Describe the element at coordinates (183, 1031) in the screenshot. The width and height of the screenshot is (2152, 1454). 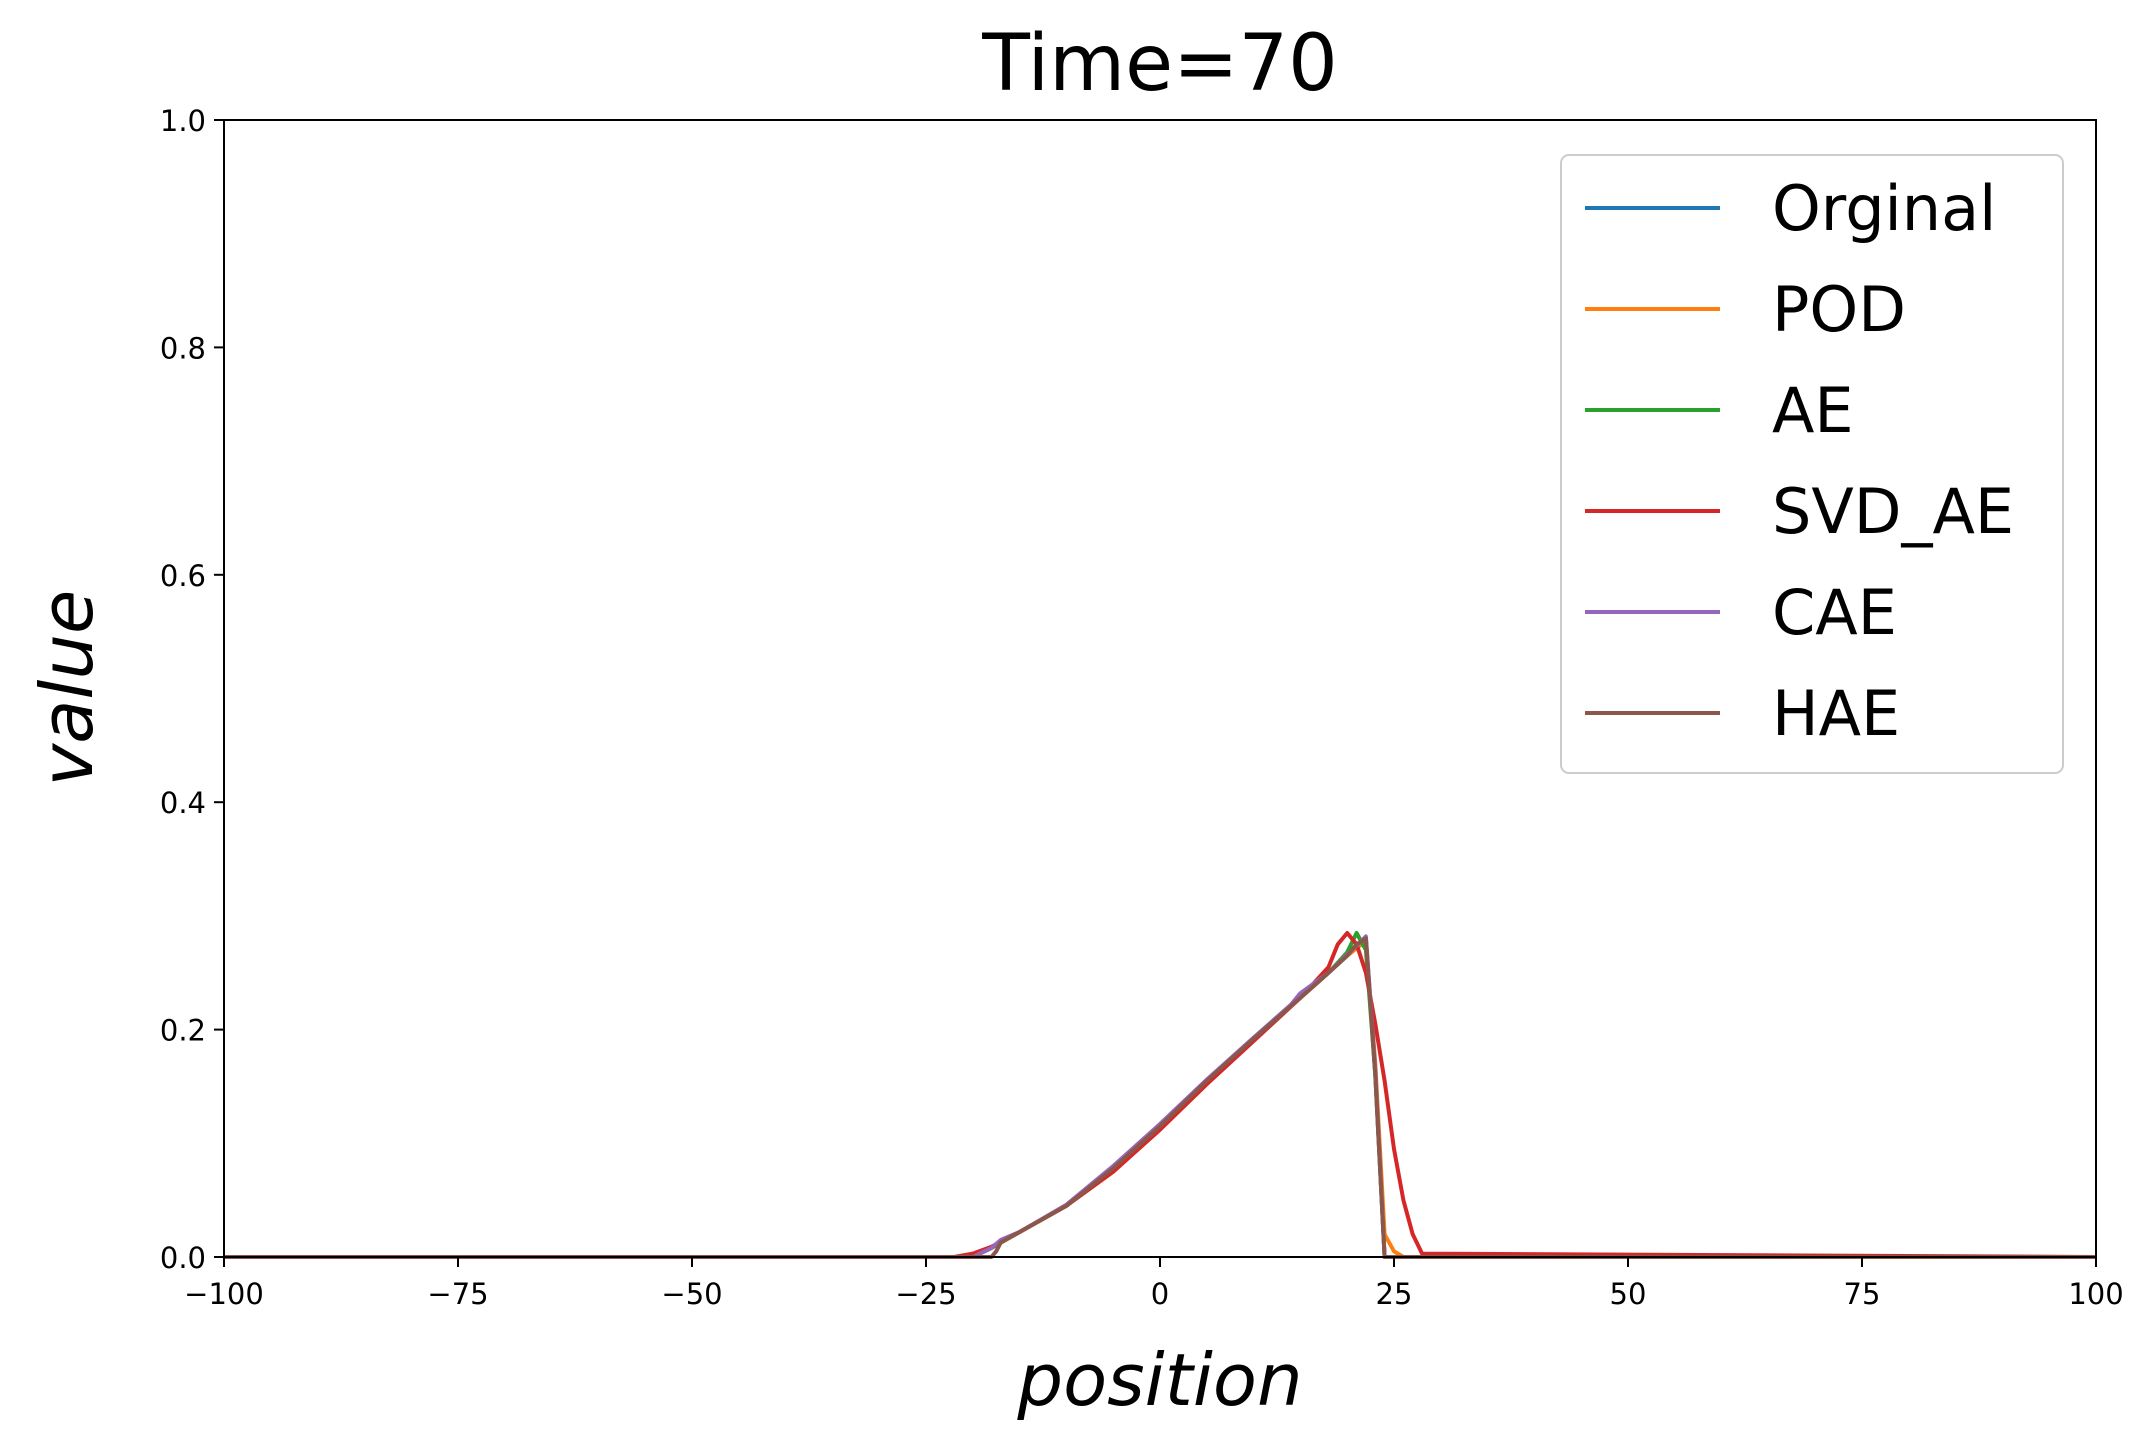
I see `y-tick-label: 0.2` at that location.